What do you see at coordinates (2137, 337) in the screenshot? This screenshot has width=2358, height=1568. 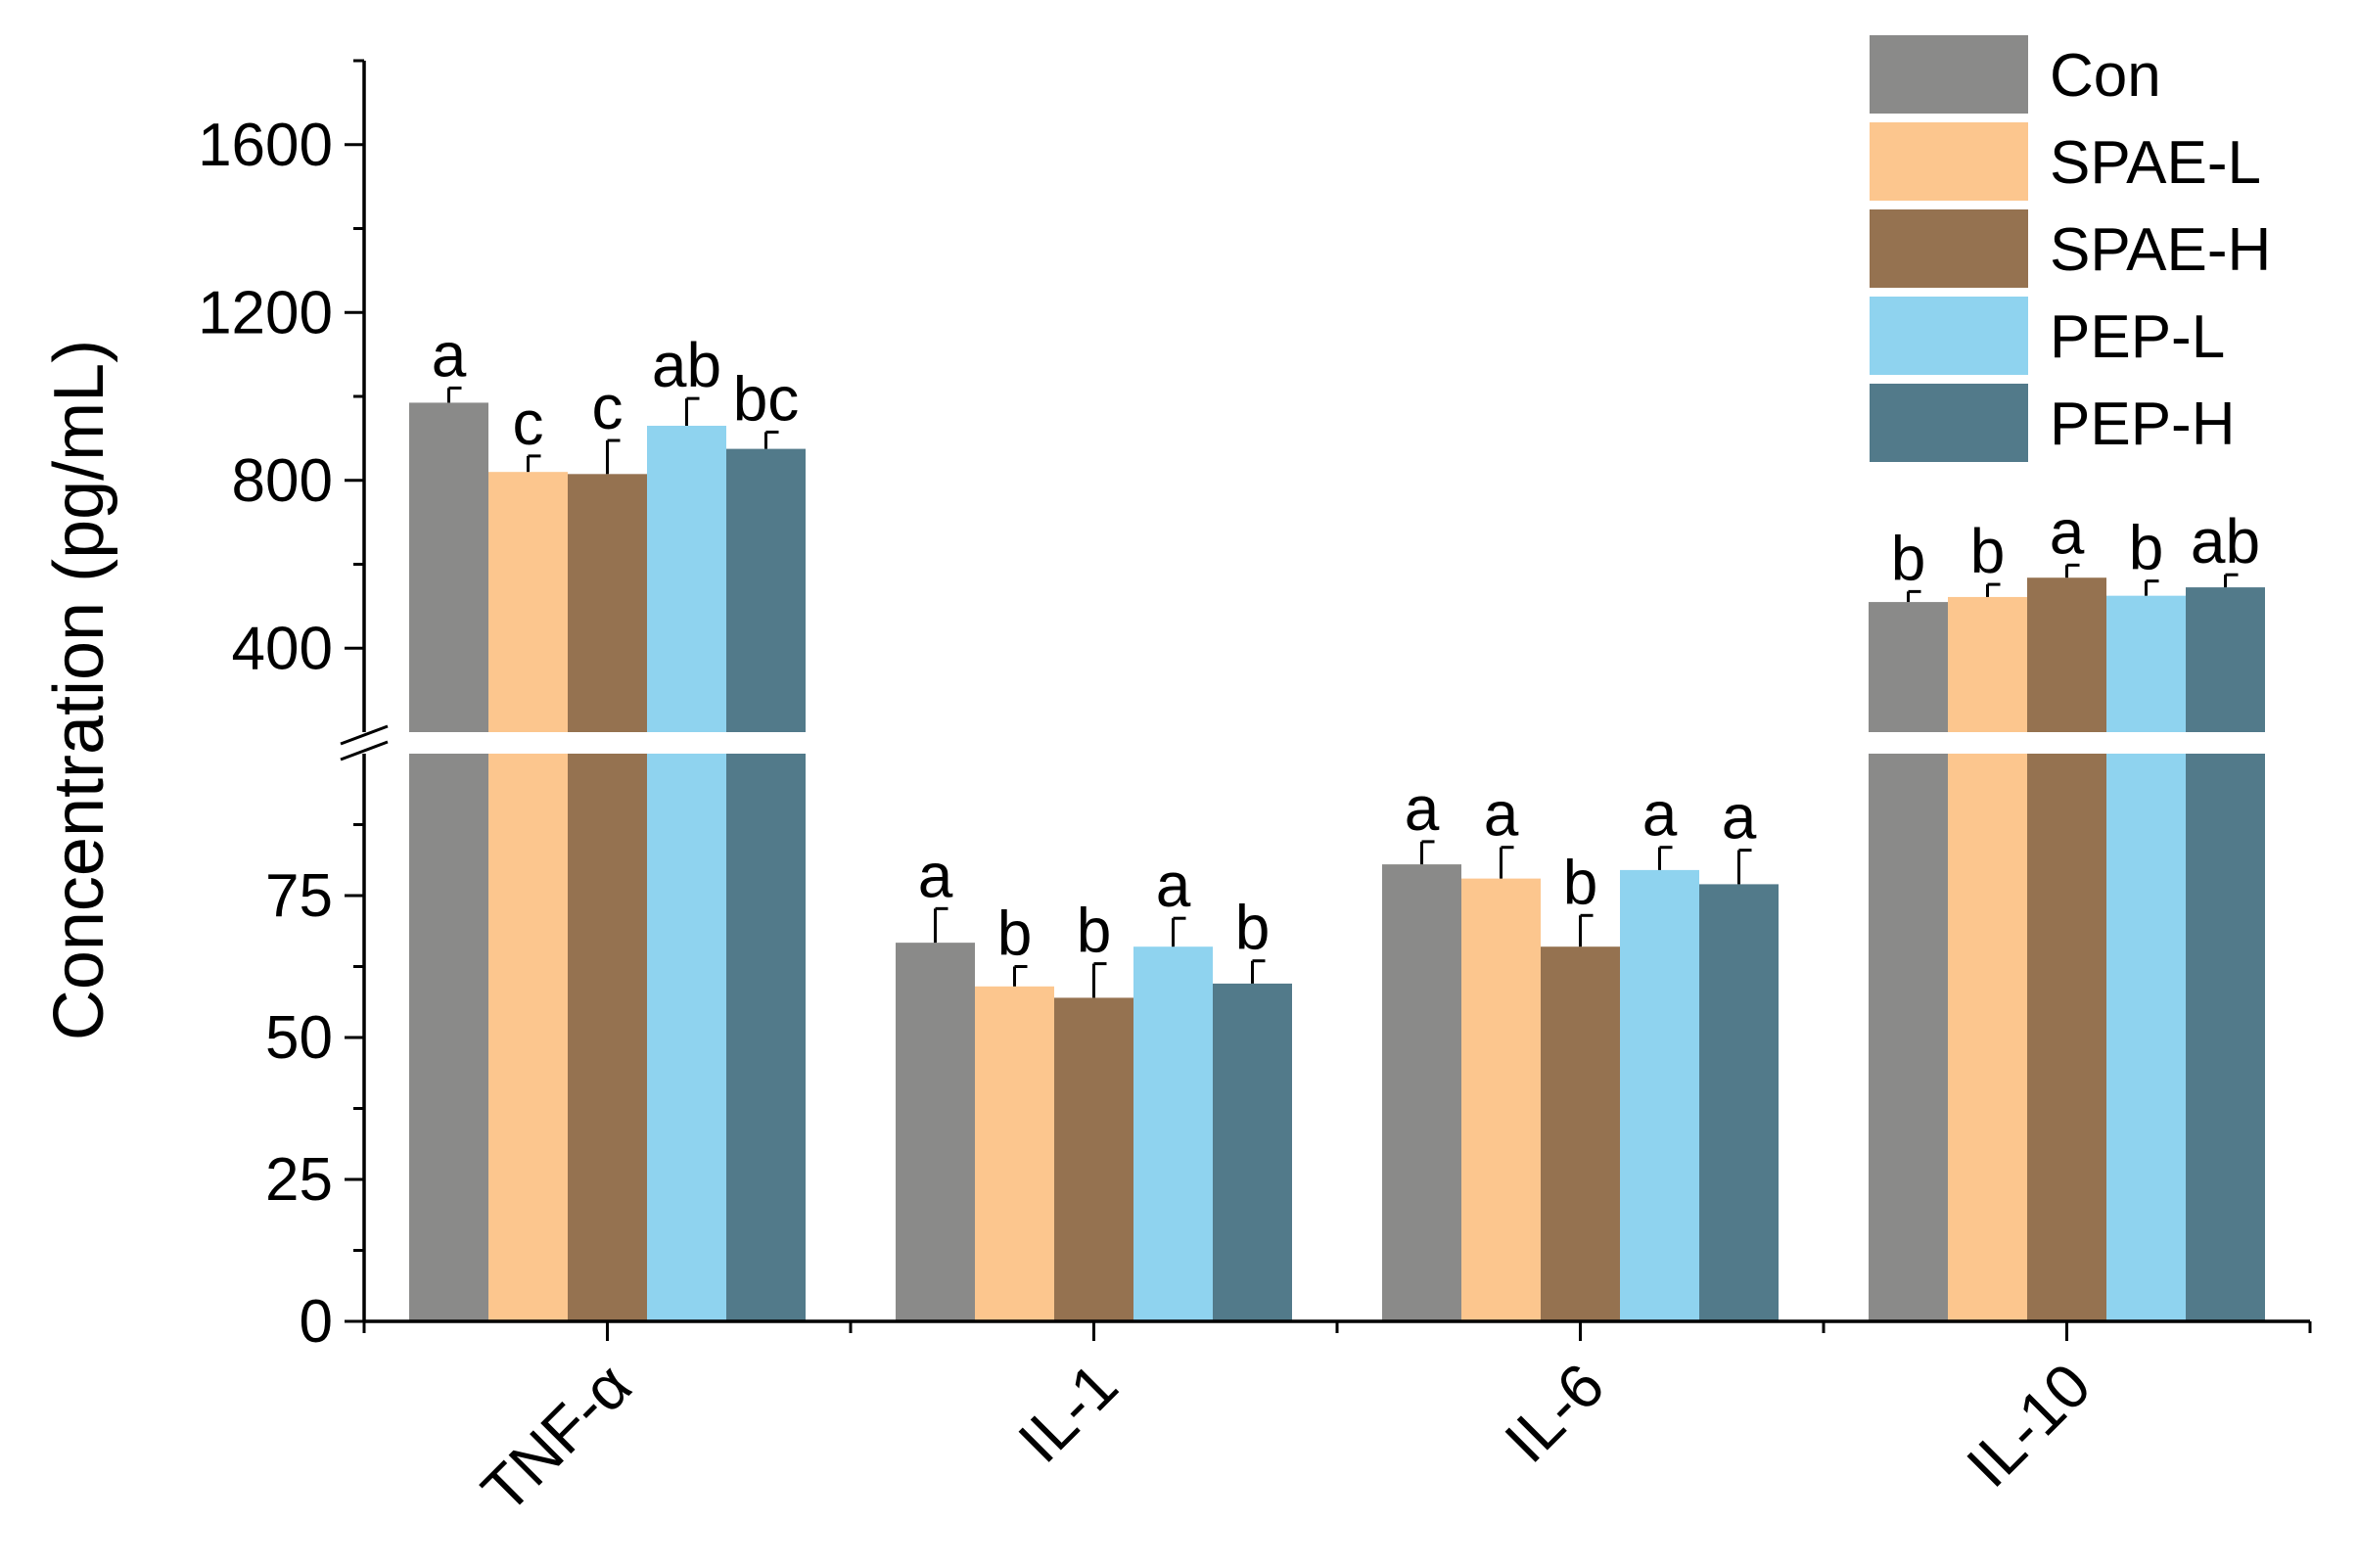 I see `legend-label: PEP-L` at bounding box center [2137, 337].